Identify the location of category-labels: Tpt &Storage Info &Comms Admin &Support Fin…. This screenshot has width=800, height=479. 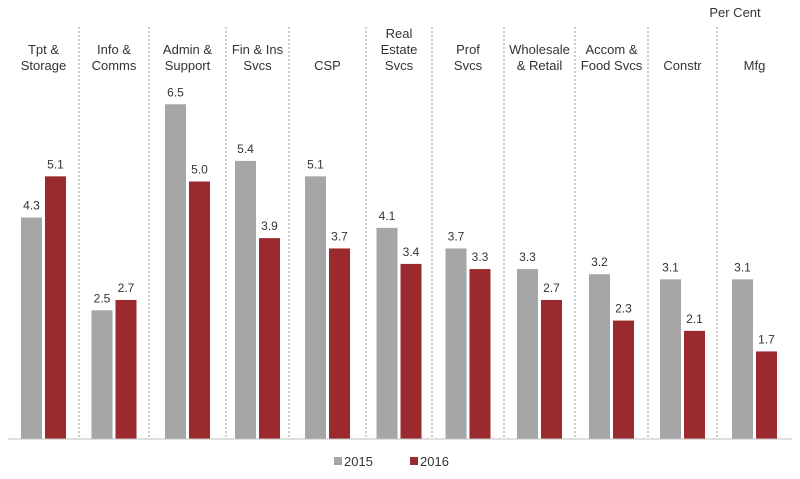
(393, 49).